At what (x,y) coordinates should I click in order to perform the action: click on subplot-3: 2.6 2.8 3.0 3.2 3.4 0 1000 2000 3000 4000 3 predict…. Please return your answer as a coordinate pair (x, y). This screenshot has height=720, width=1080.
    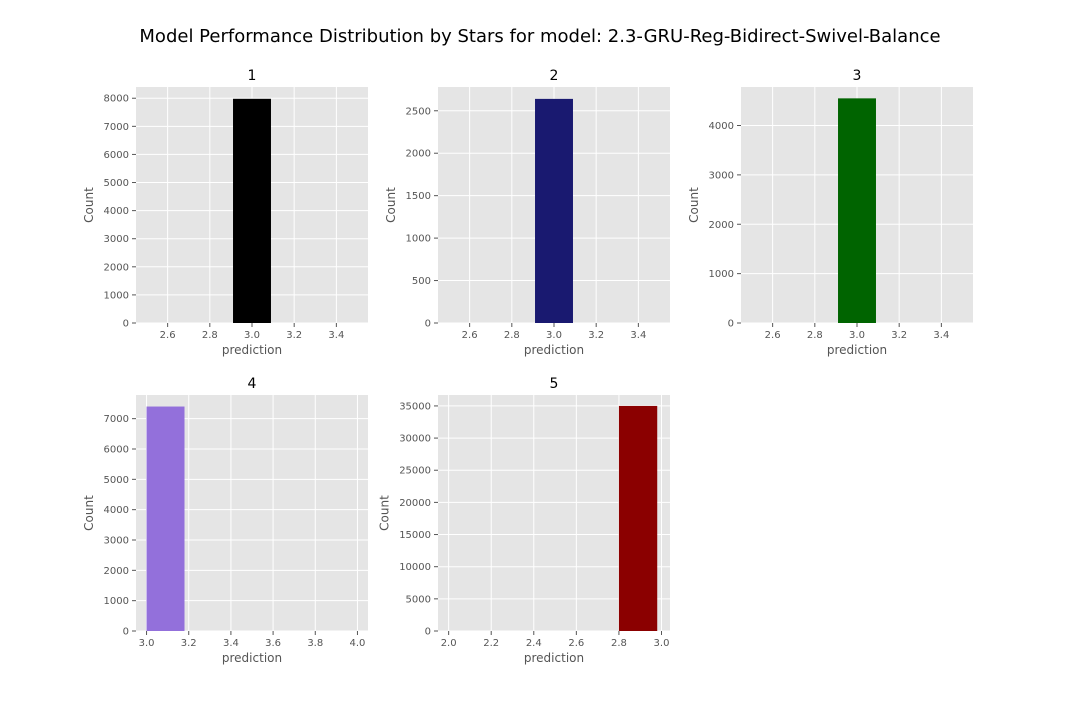
    Looking at the image, I should click on (830, 212).